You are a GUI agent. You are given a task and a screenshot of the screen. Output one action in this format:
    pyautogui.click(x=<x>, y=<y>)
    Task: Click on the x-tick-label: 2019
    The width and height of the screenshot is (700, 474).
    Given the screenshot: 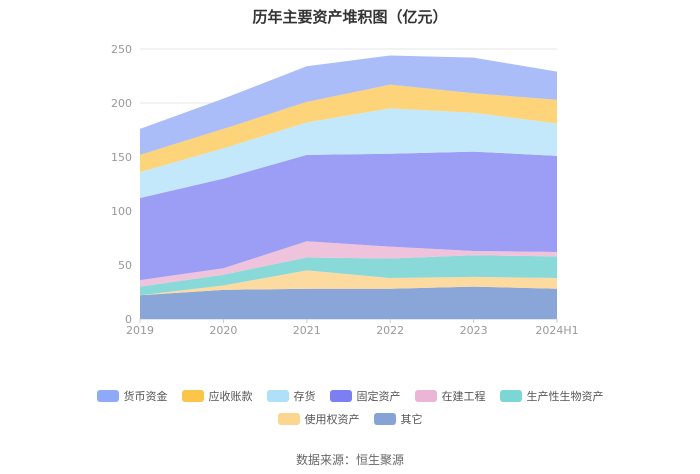 What is the action you would take?
    pyautogui.click(x=140, y=330)
    